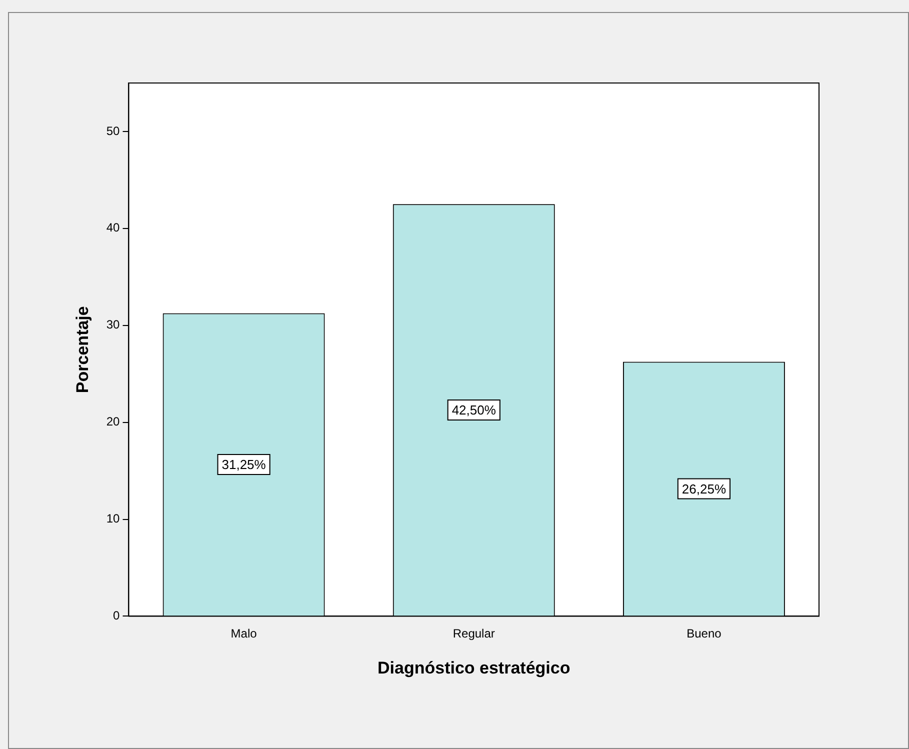 Image resolution: width=909 pixels, height=749 pixels. I want to click on data-label: 26,25%, so click(704, 488).